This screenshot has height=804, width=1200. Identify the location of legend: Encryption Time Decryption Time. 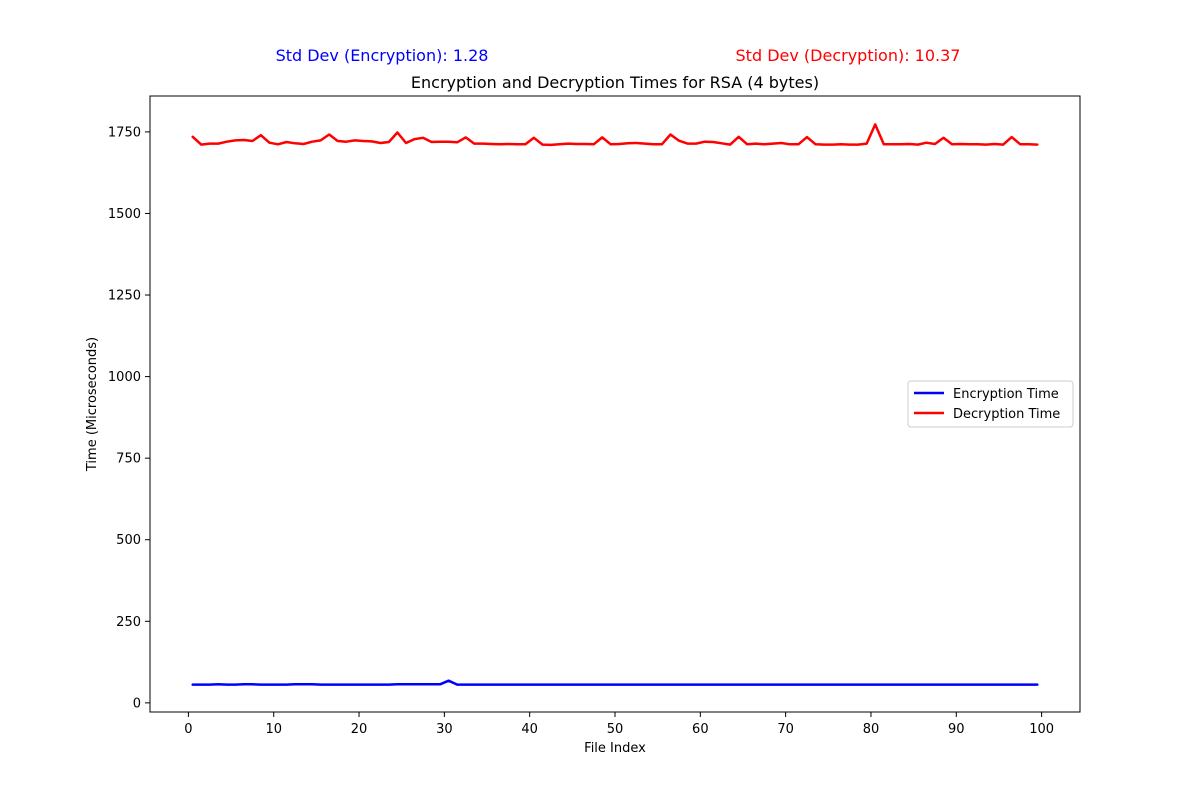
(990, 404).